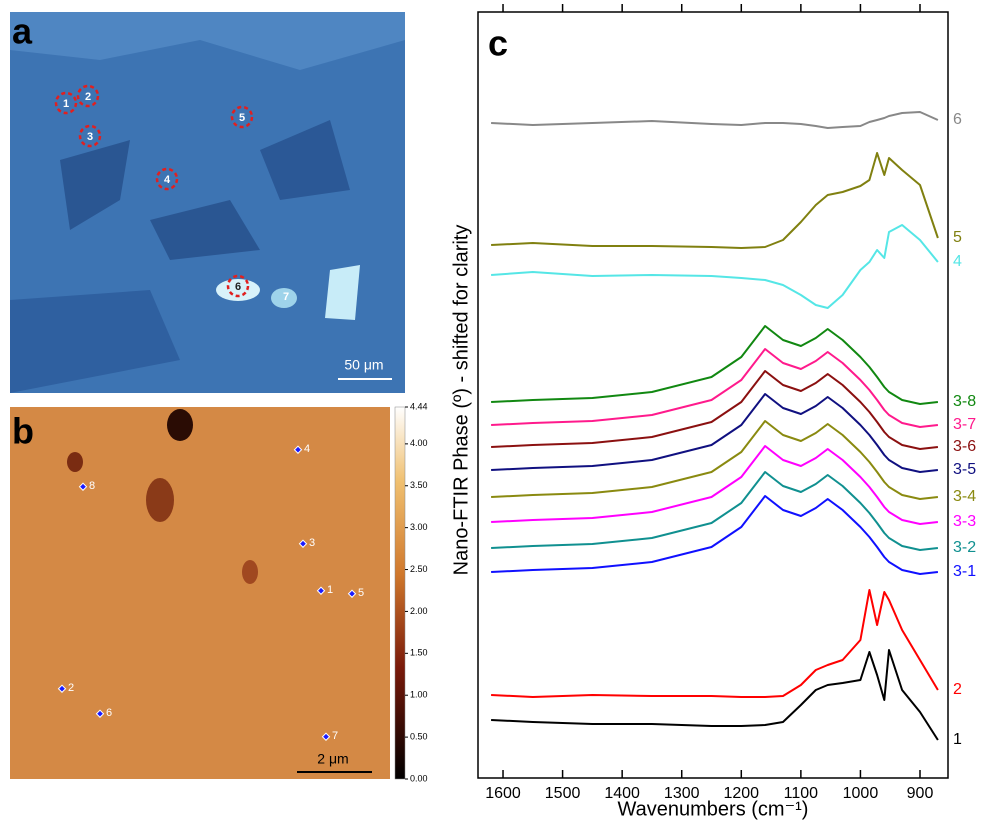 This screenshot has width=983, height=826. What do you see at coordinates (682, 793) in the screenshot?
I see `x-tick-label: 1300` at bounding box center [682, 793].